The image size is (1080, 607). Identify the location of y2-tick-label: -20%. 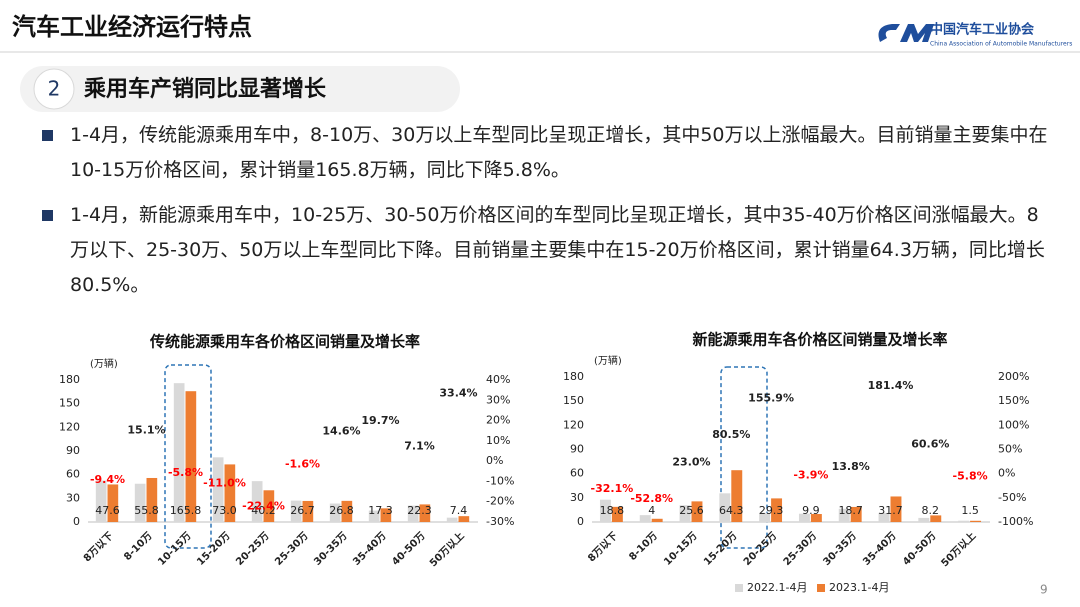
(500, 501).